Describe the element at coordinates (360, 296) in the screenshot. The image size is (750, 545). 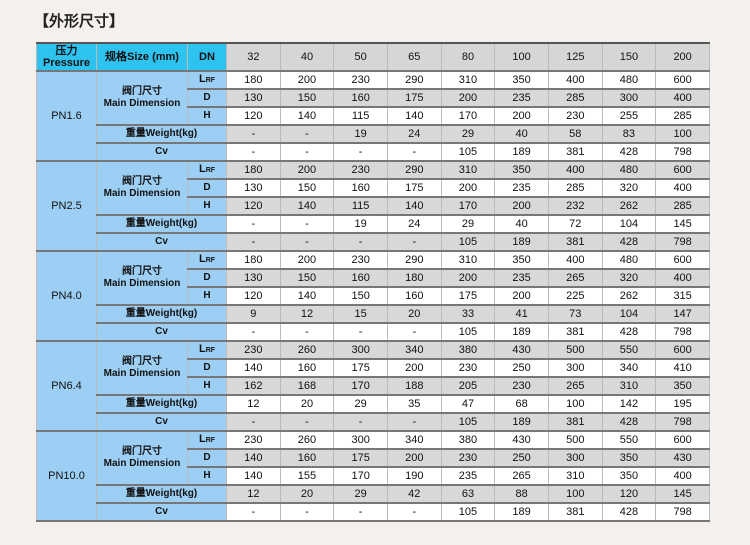
I see `value-cell: 150` at that location.